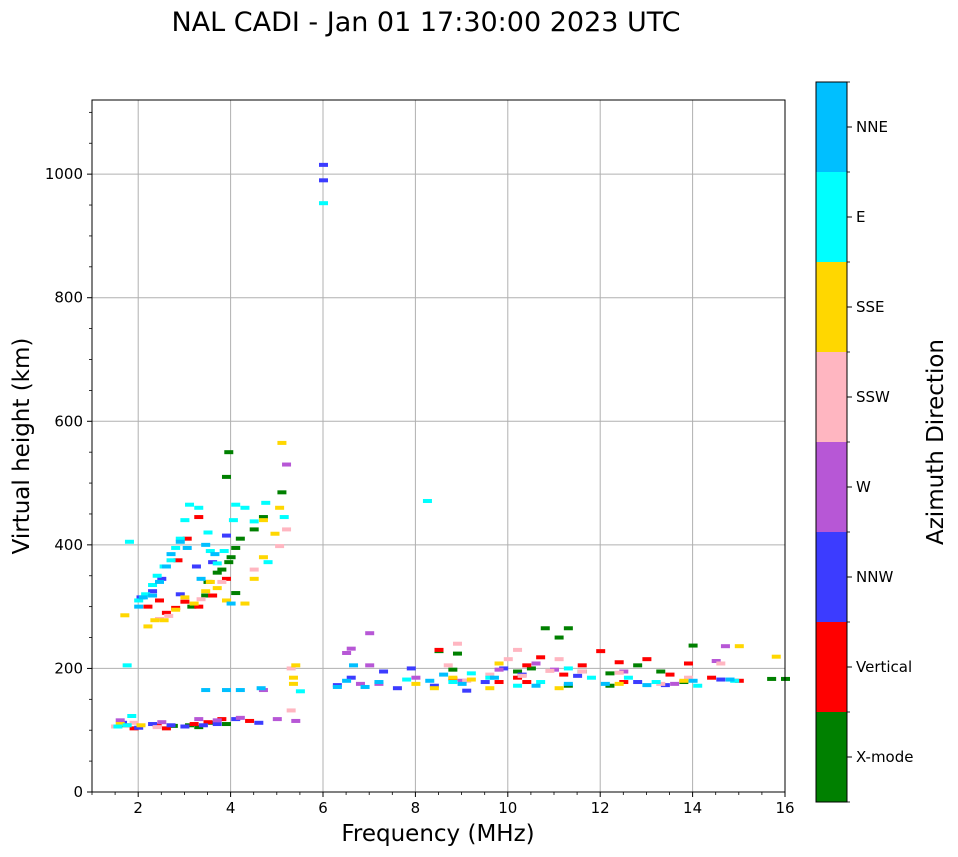 The width and height of the screenshot is (958, 857). Describe the element at coordinates (936, 442) in the screenshot. I see `colorbar-label: Azimuth Direction` at that location.